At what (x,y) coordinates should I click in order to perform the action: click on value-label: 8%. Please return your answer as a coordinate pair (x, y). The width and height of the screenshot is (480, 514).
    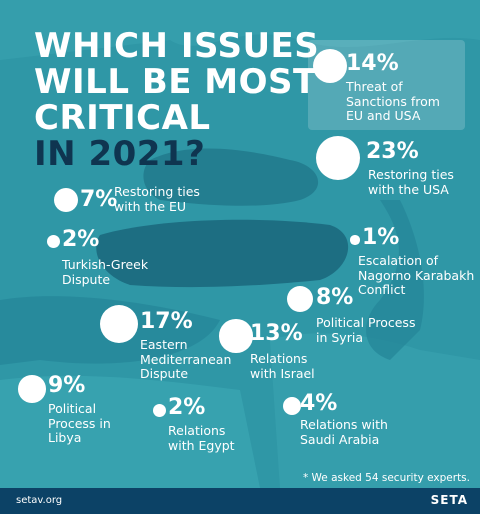
    Looking at the image, I should click on (335, 297).